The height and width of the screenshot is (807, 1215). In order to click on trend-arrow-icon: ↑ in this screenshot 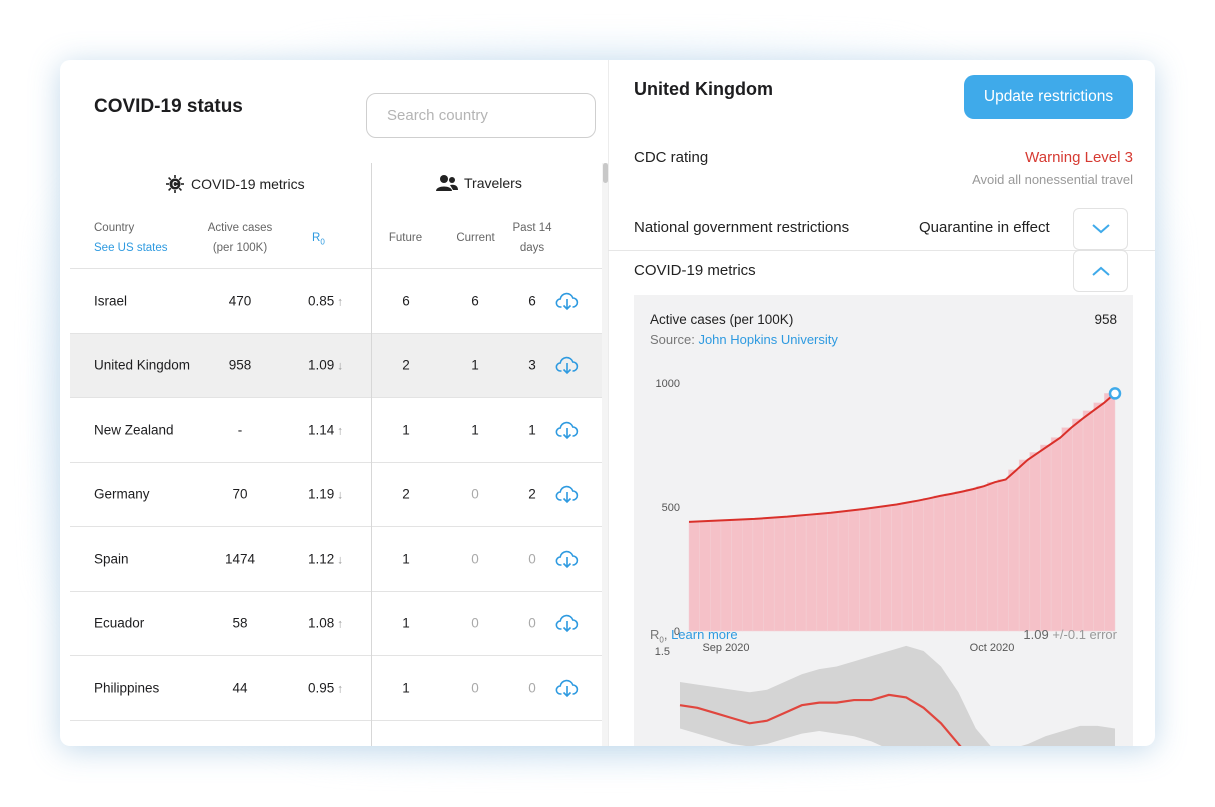, I will do `click(340, 301)`.